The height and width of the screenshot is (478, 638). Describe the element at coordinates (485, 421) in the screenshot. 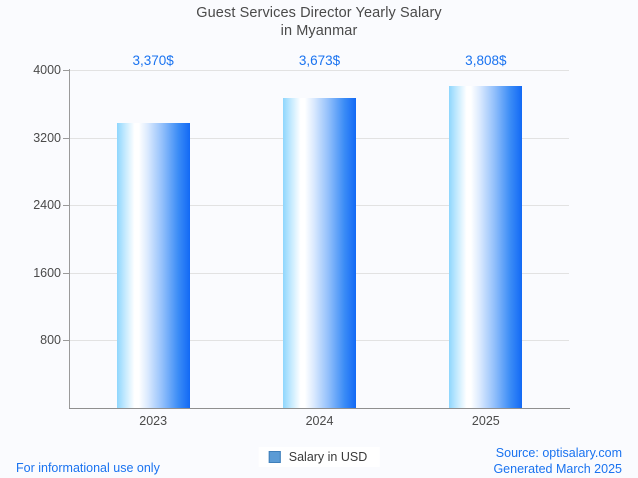

I see `x-axis-tick-label-2025: 2025` at that location.